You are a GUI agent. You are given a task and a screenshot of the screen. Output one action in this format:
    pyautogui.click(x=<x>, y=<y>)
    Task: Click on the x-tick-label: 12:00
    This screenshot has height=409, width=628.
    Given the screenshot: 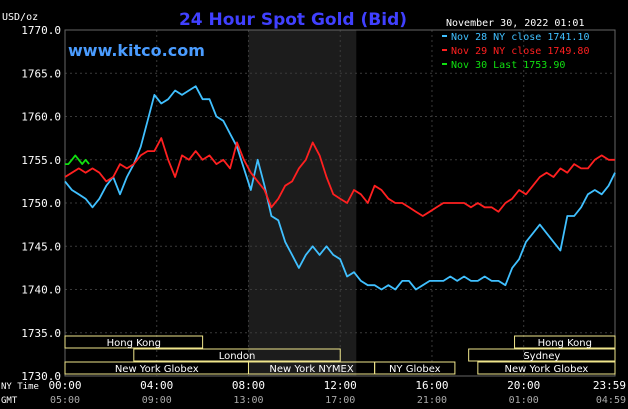 What is the action you would take?
    pyautogui.click(x=340, y=385)
    